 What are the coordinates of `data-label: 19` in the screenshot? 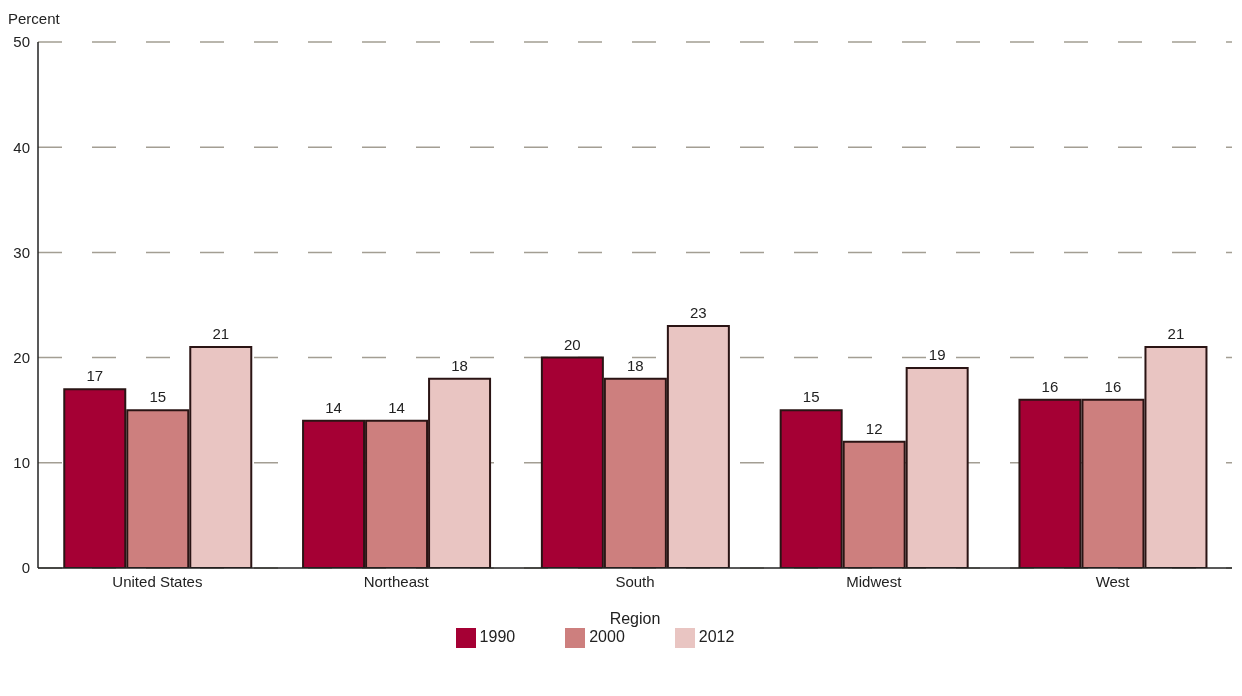 It's located at (937, 355).